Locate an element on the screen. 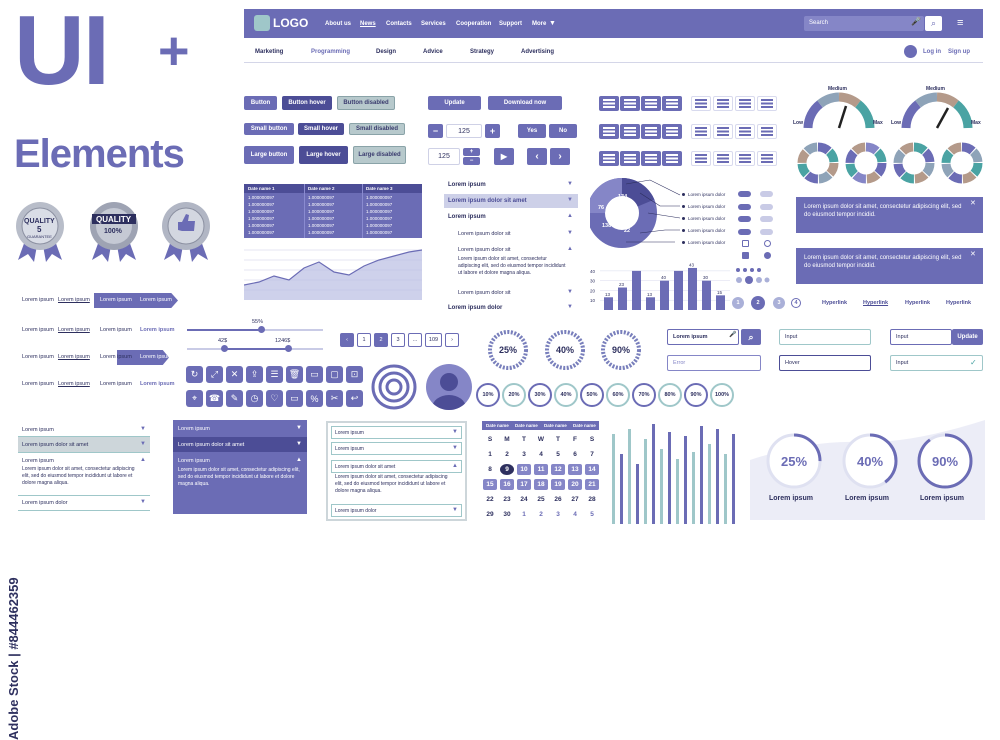 This screenshot has width=1000, height=740. calendar-day: 1 is located at coordinates (524, 514).